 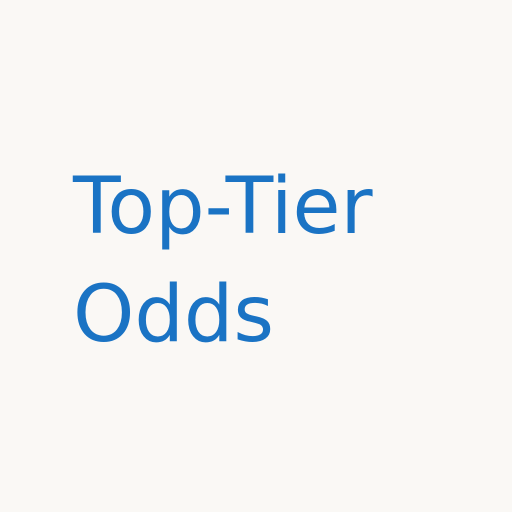 I want to click on logo-line-1: Top-Tier, so click(x=223, y=207).